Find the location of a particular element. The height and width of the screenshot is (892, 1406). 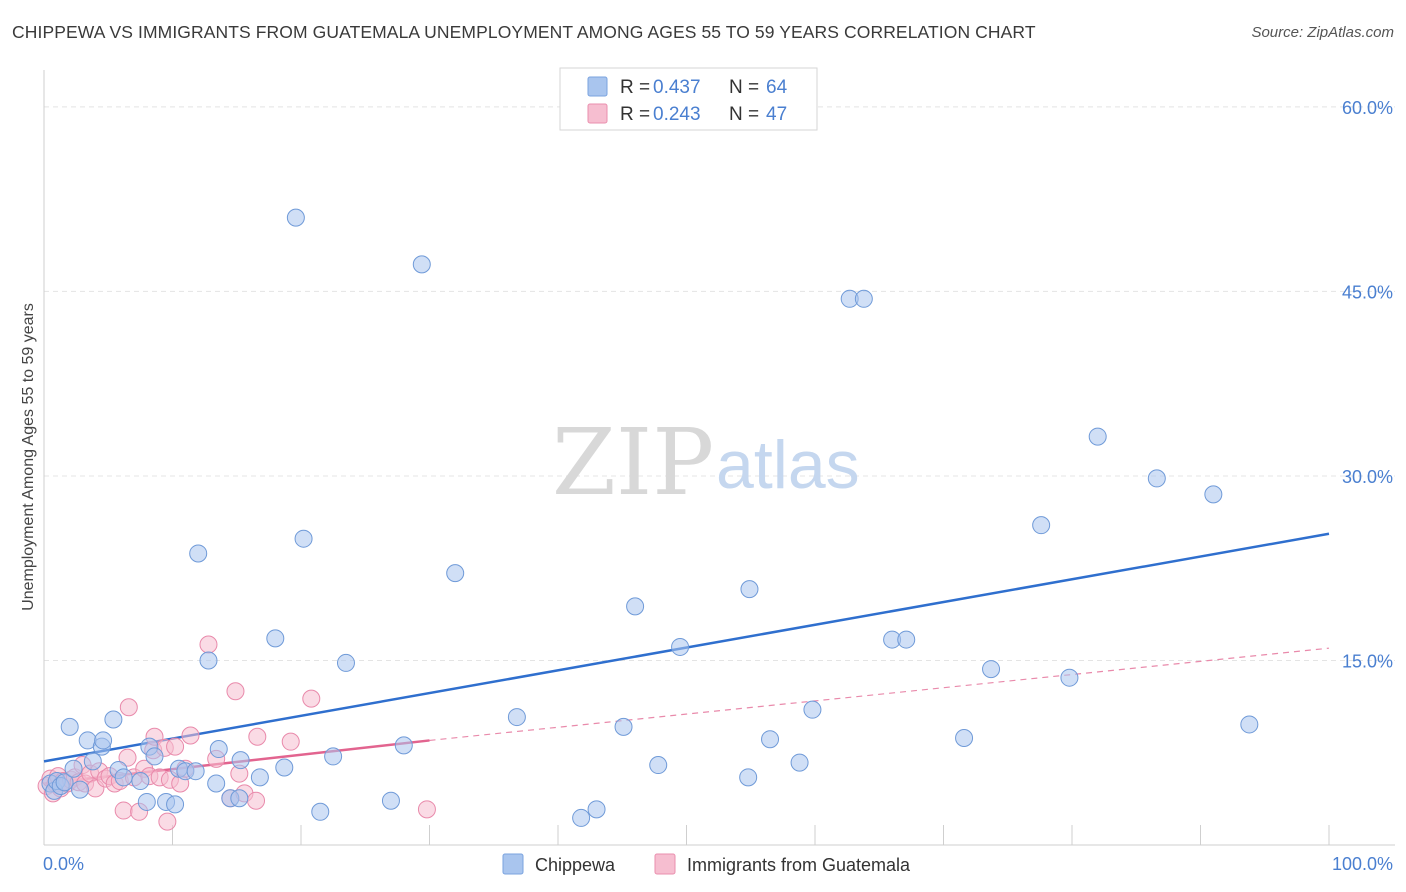

legend-swatch-guatemala is located at coordinates (597, 113).